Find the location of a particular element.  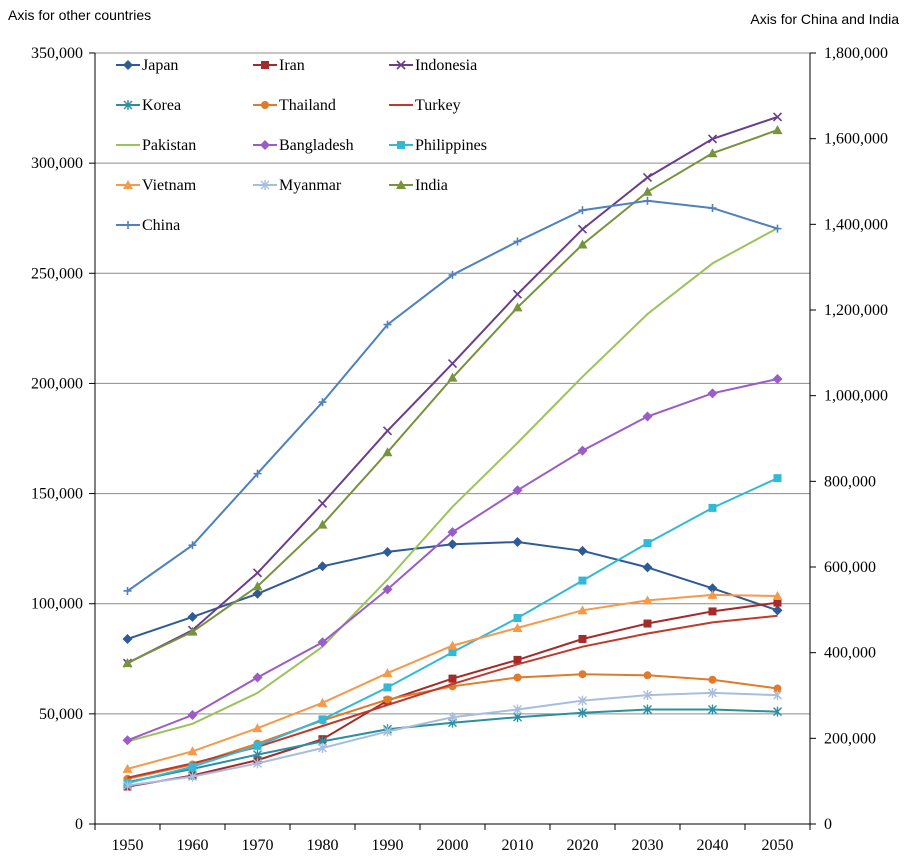

legend-item-indonesia: Indonesia is located at coordinates (433, 65).